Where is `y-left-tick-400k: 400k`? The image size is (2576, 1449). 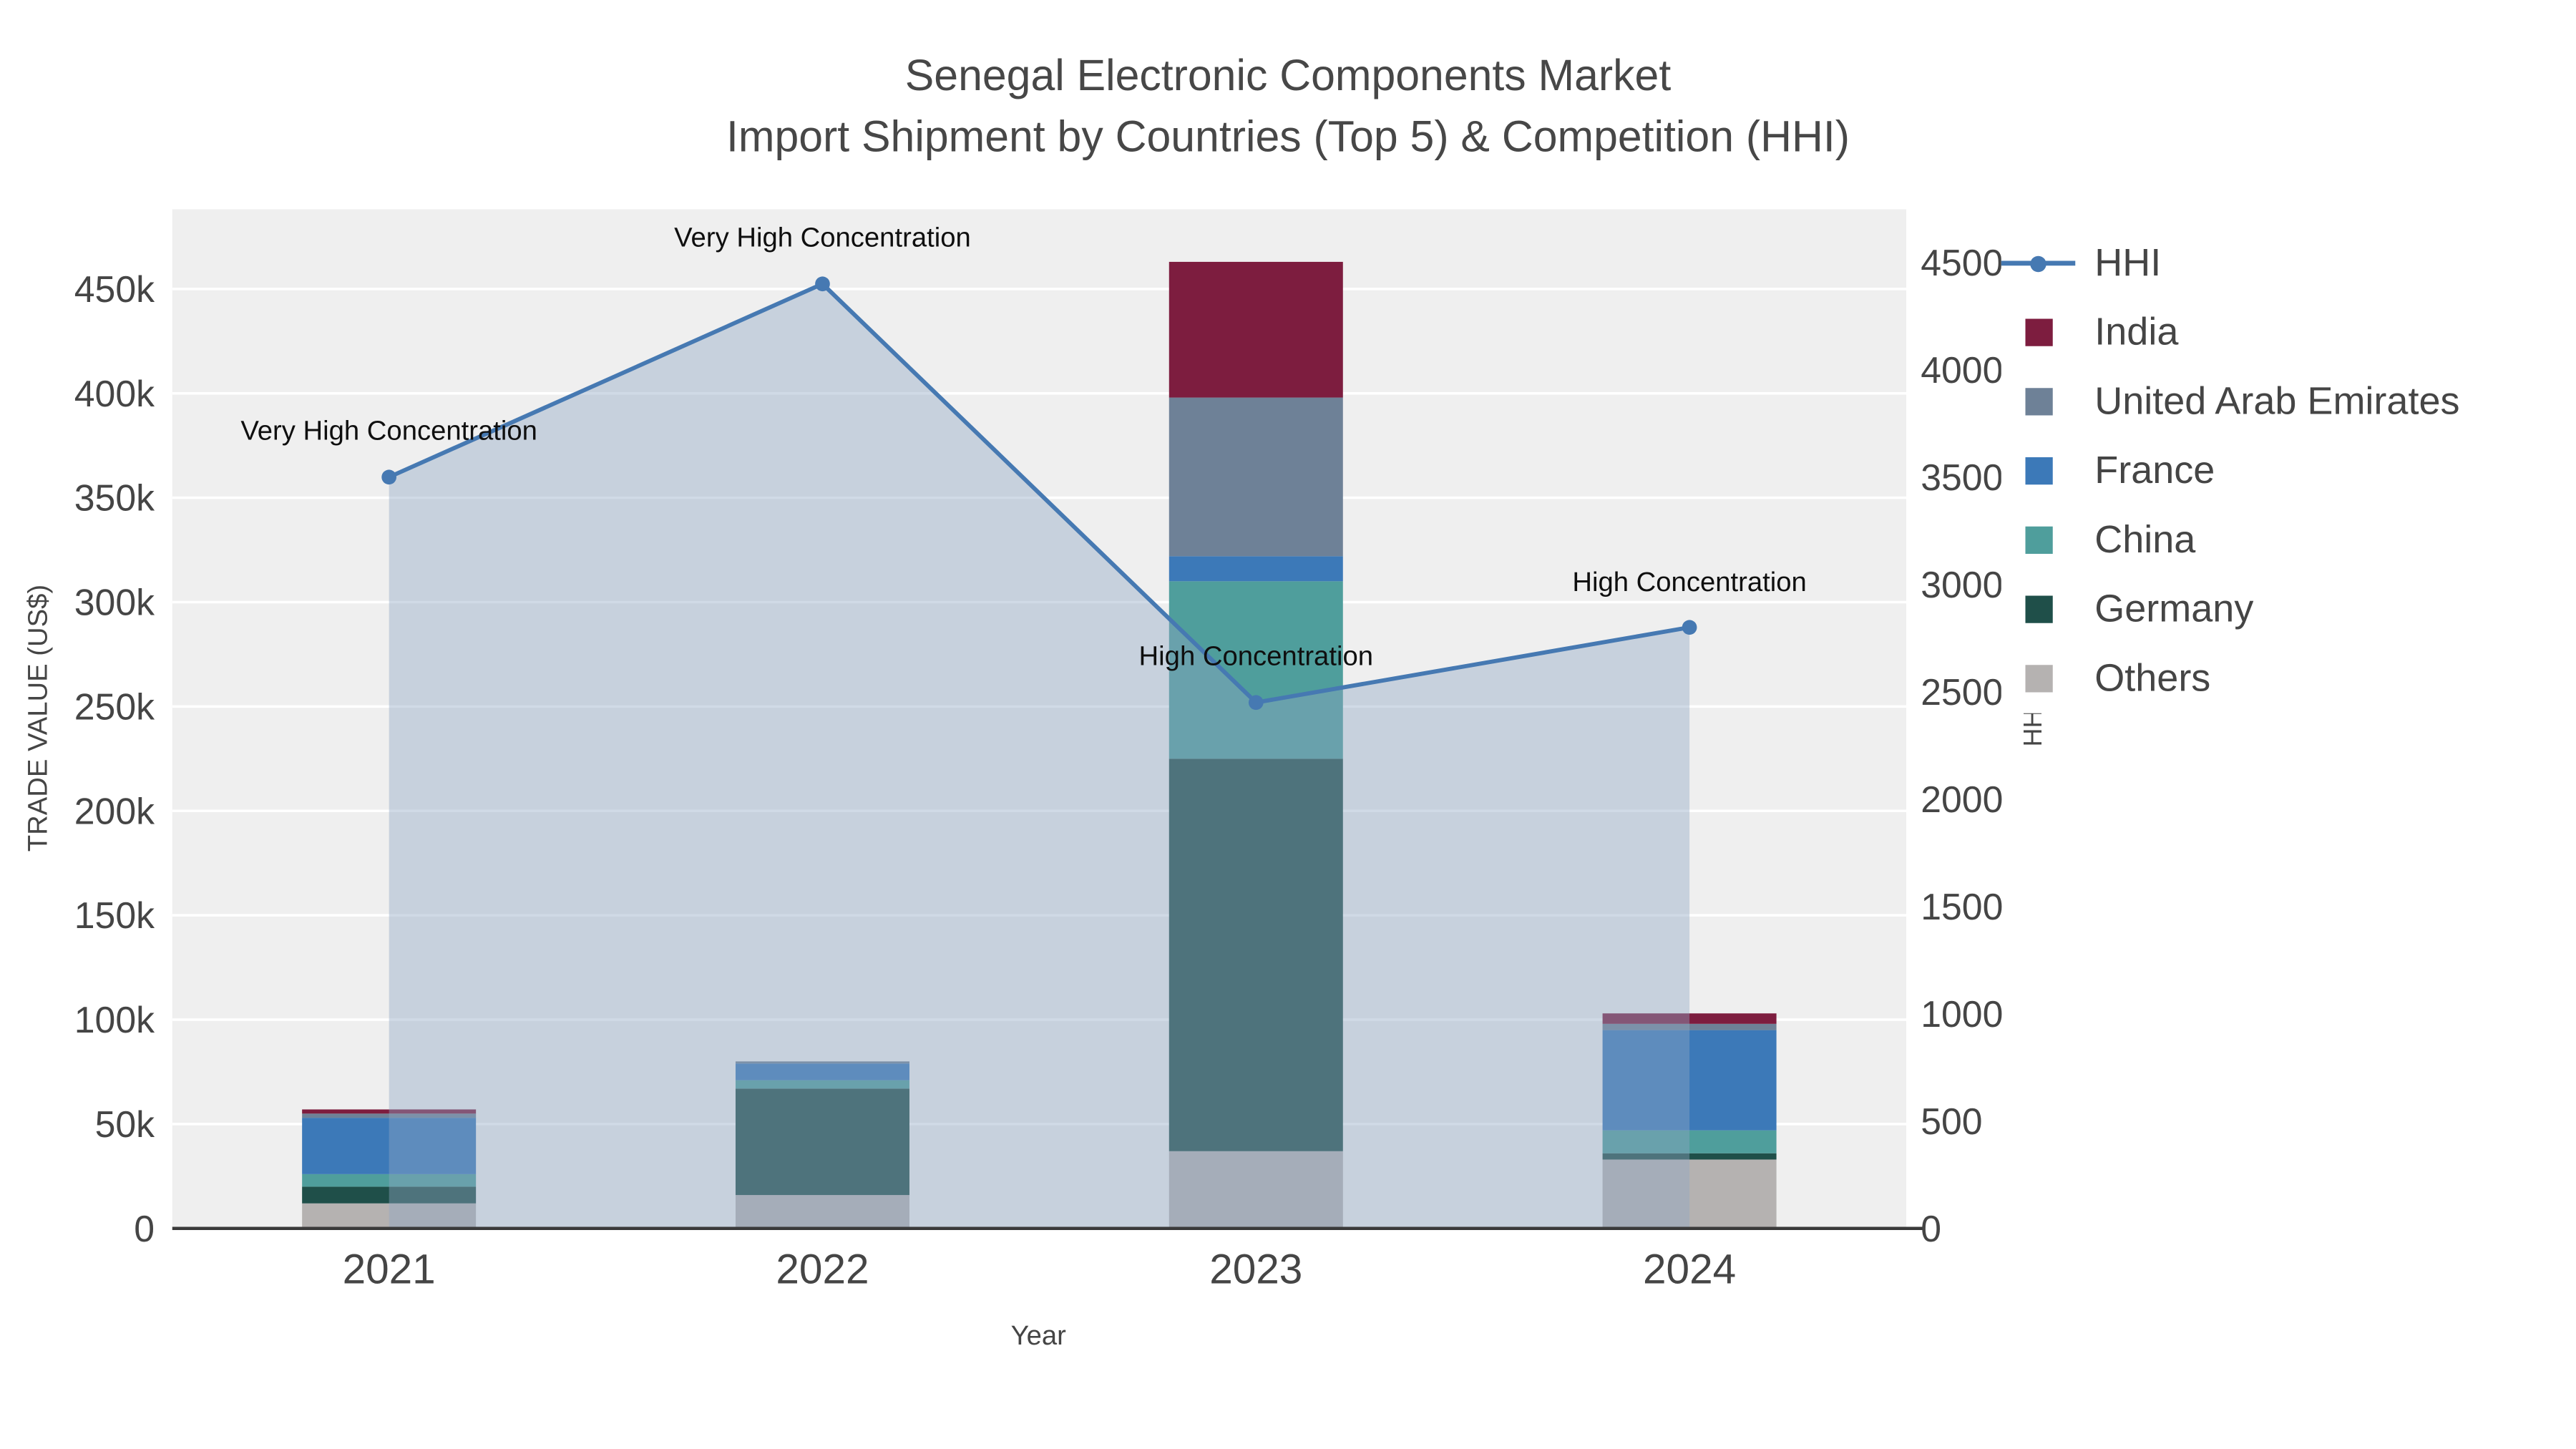 y-left-tick-400k: 400k is located at coordinates (114, 393).